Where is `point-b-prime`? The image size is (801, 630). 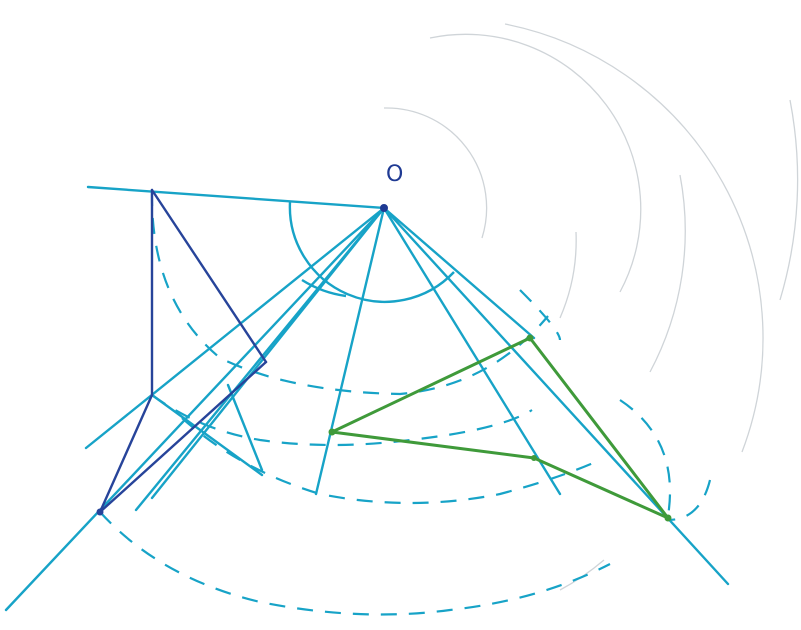
point-b-prime is located at coordinates (332, 432).